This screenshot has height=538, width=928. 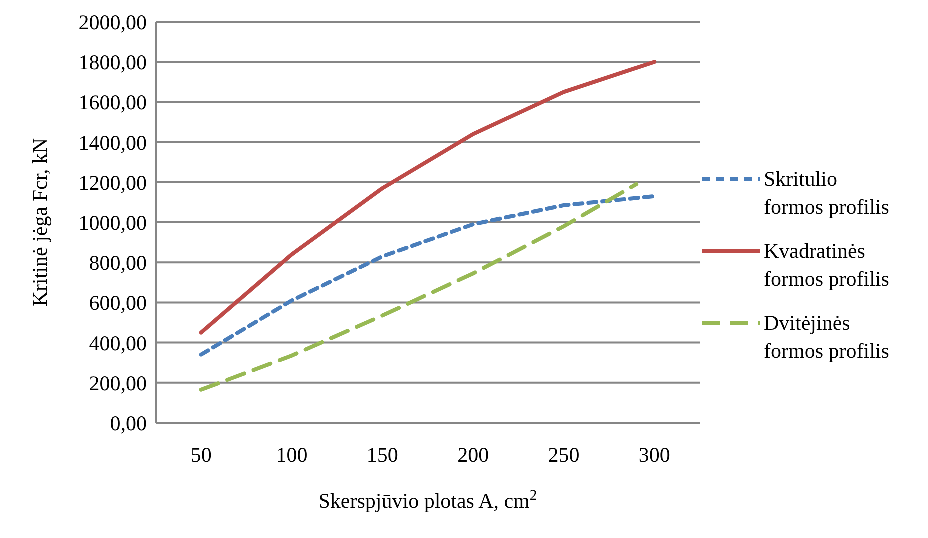 I want to click on y-tick-label: 800,00, so click(x=118, y=263).